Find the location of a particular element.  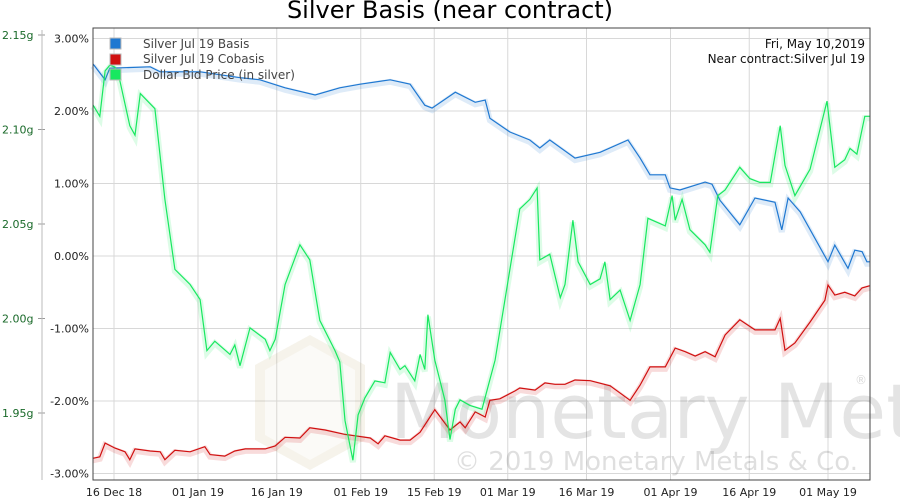

legend-item-basis: Silver Jul 19 Basis is located at coordinates (179, 44).